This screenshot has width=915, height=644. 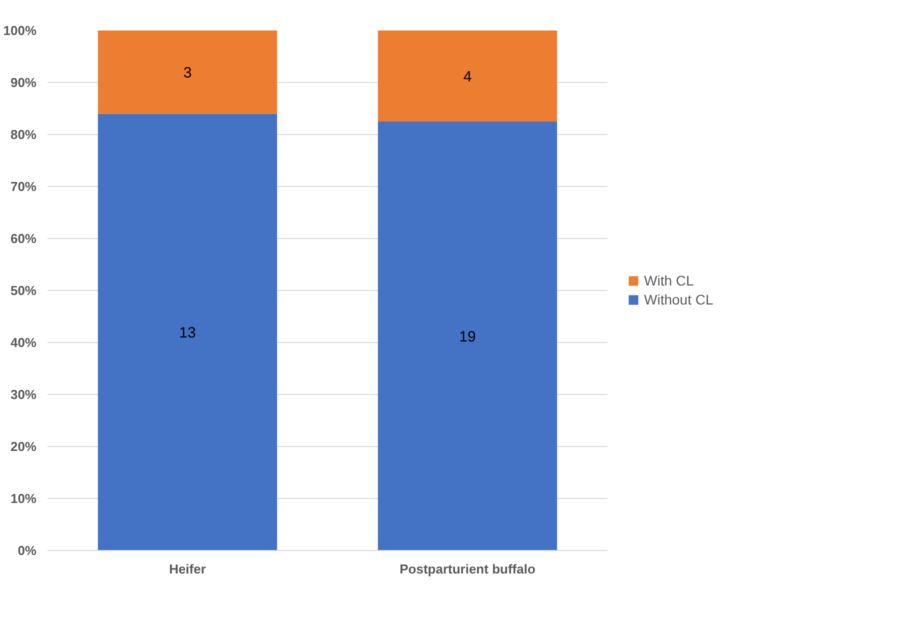 I want to click on y-tick-label: 40%, so click(x=23, y=342).